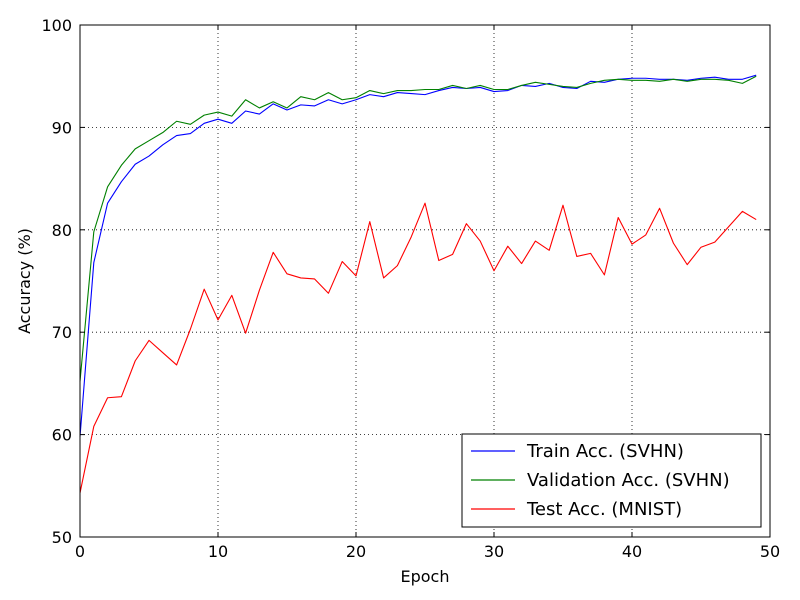 The width and height of the screenshot is (800, 600). Describe the element at coordinates (604, 509) in the screenshot. I see `legend-label: Test Acc. (MNIST)` at that location.